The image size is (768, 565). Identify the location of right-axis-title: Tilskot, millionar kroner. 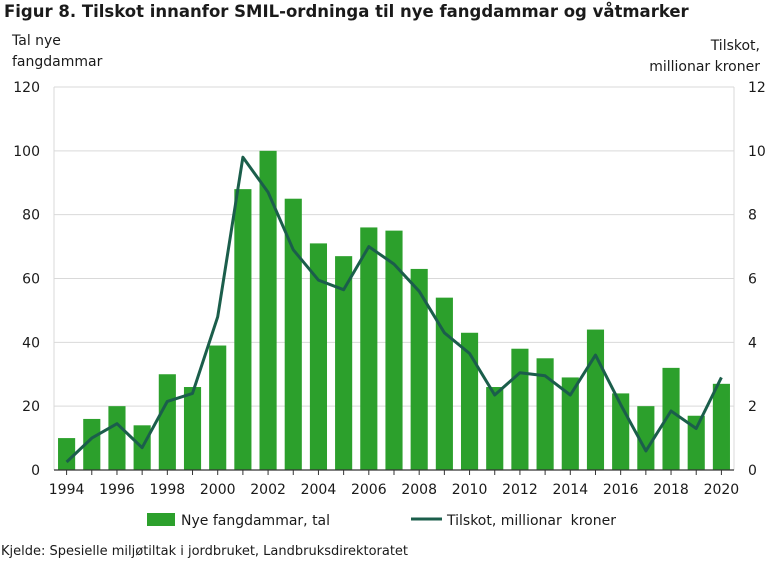
(704, 57).